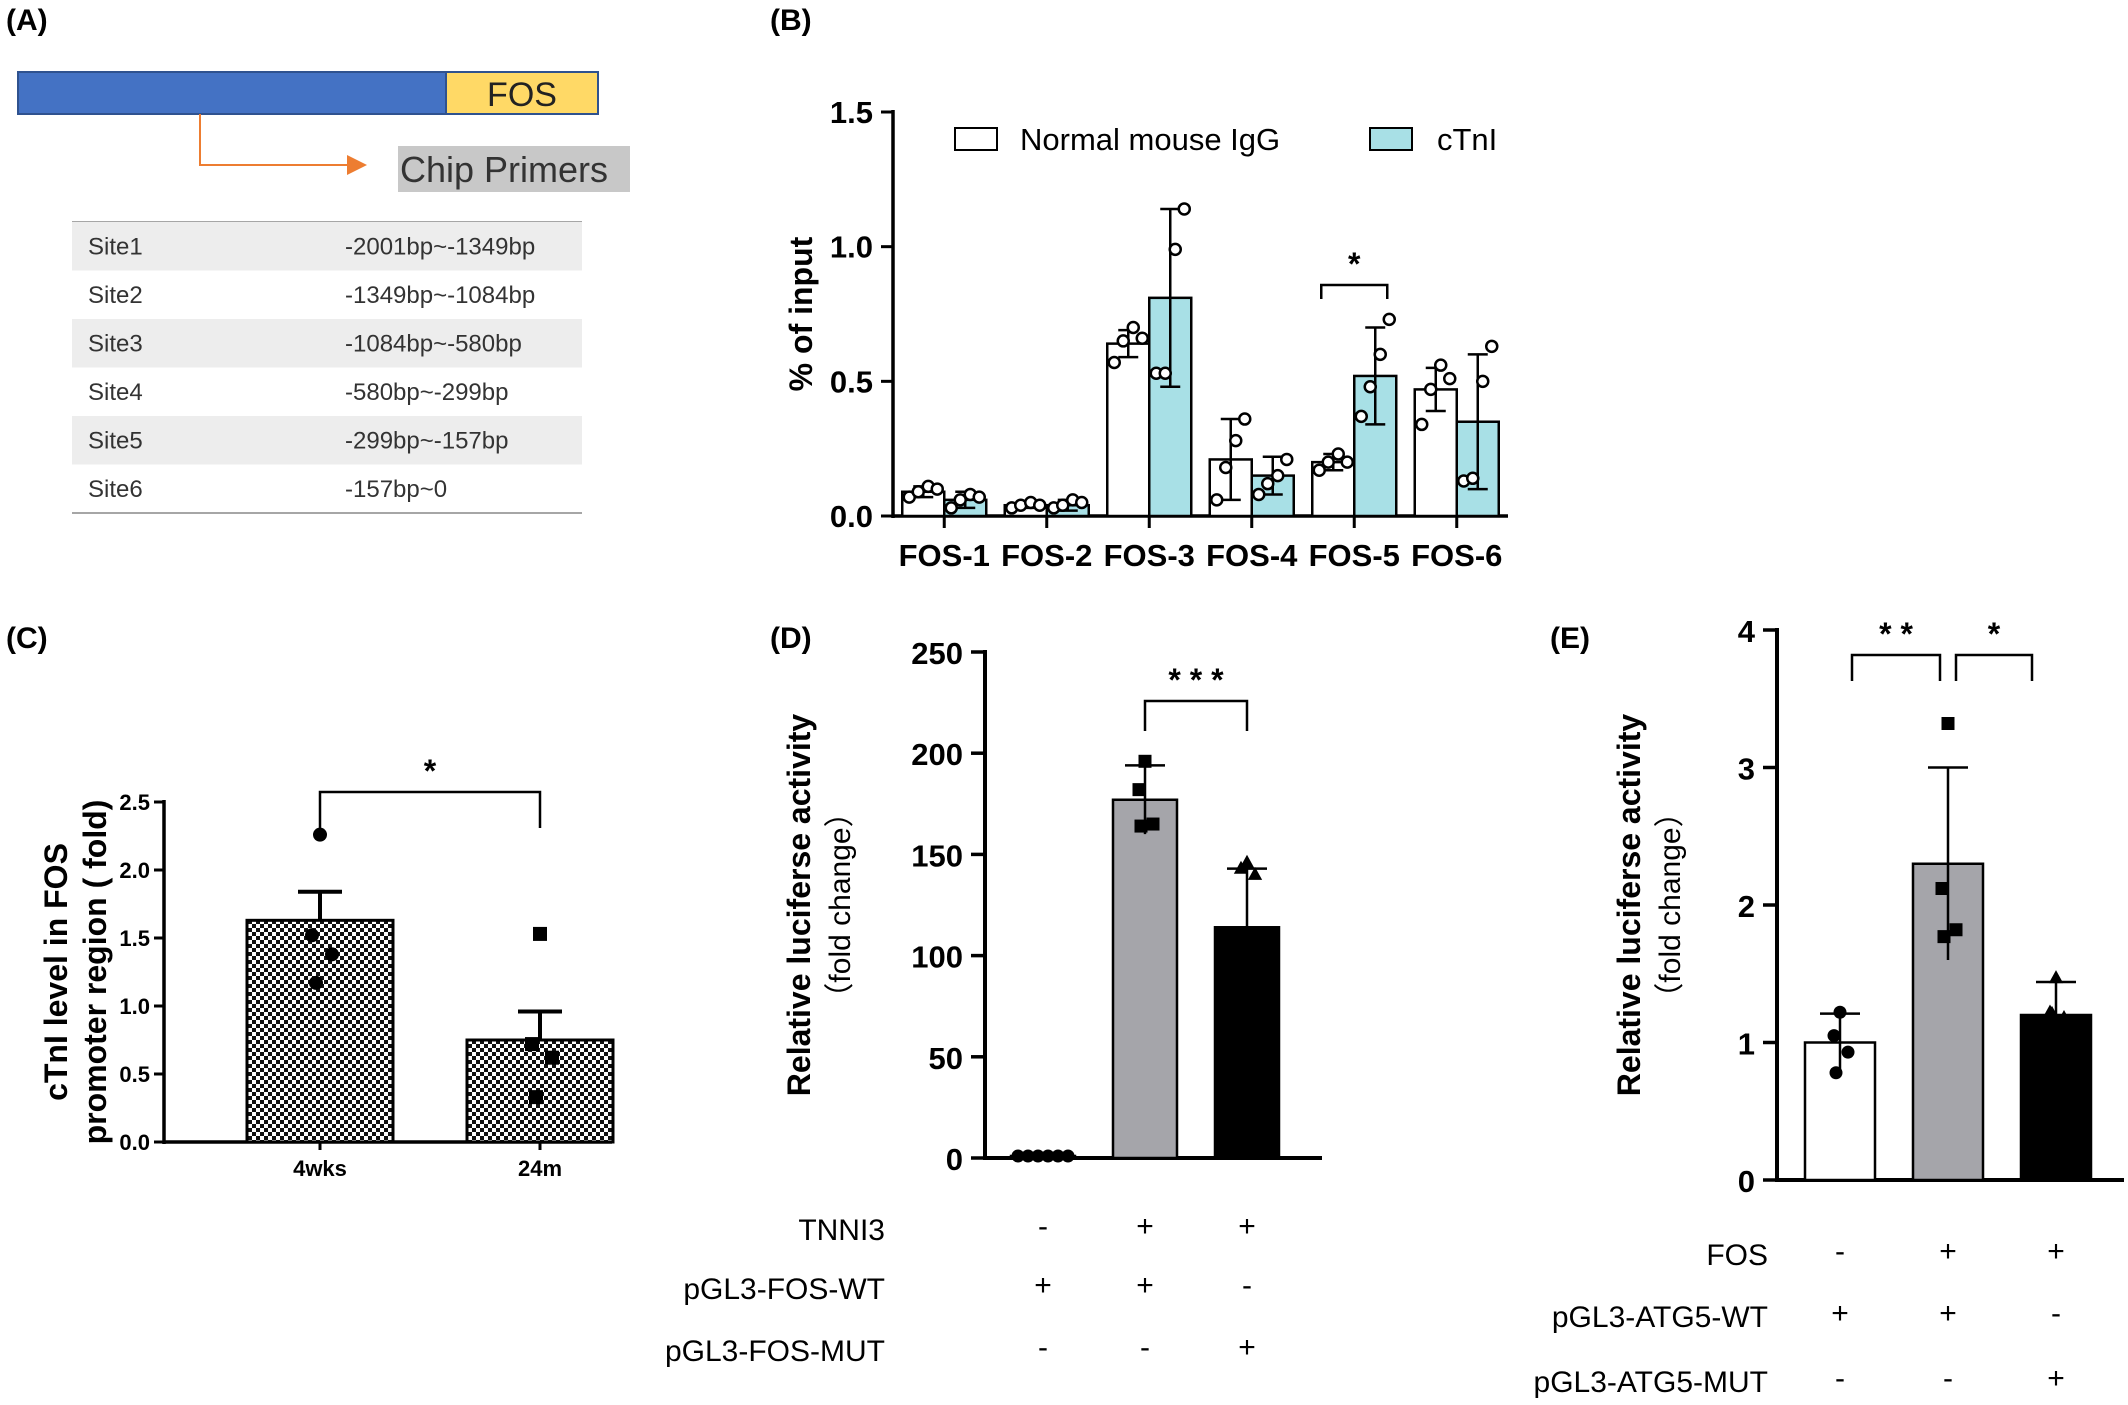 This screenshot has width=2128, height=1405. Describe the element at coordinates (115, 343) in the screenshot. I see `table-site-3: Site3` at that location.